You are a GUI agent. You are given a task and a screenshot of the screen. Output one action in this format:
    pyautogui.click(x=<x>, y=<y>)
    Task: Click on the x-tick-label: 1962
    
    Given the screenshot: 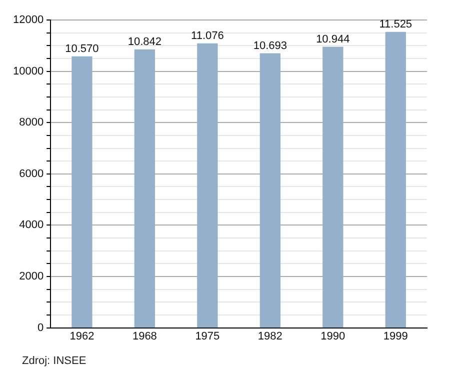 What is the action you would take?
    pyautogui.click(x=82, y=336)
    